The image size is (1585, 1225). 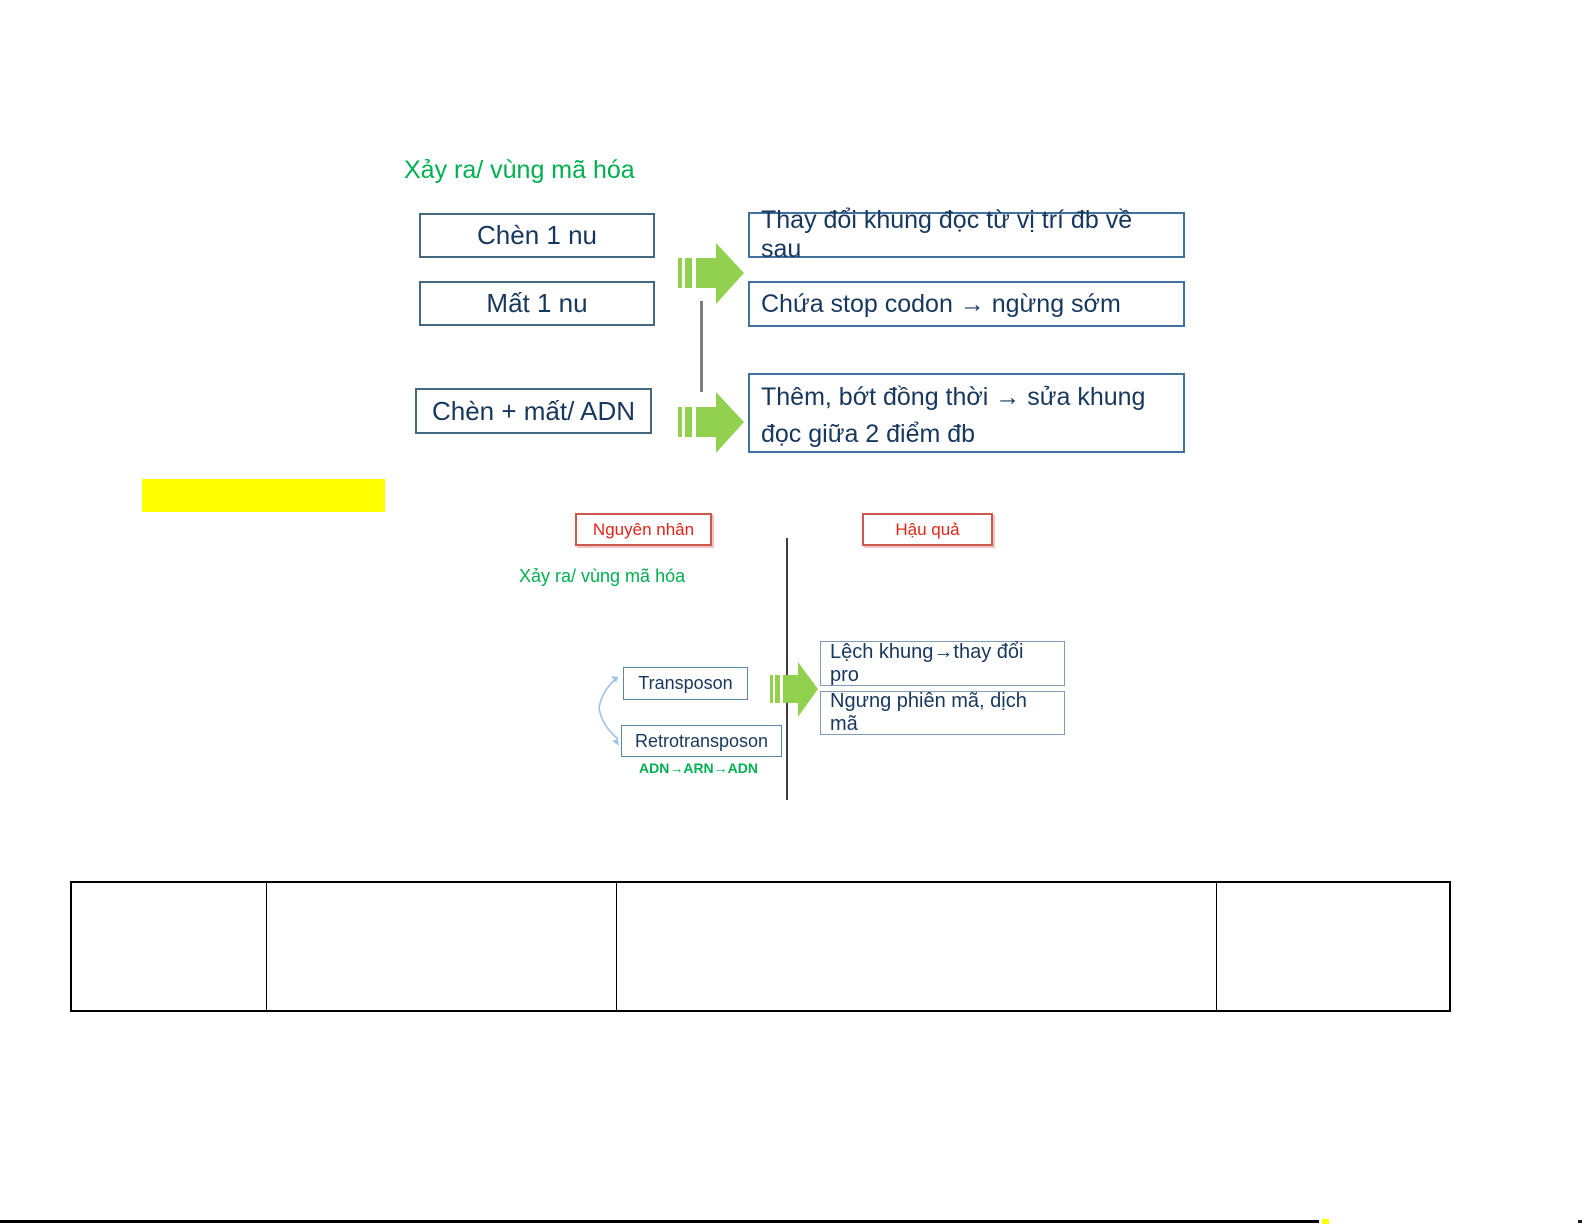 What do you see at coordinates (942, 663) in the screenshot?
I see `effect-box-frameshift-protein: Lệch khung→thay đổi pro` at bounding box center [942, 663].